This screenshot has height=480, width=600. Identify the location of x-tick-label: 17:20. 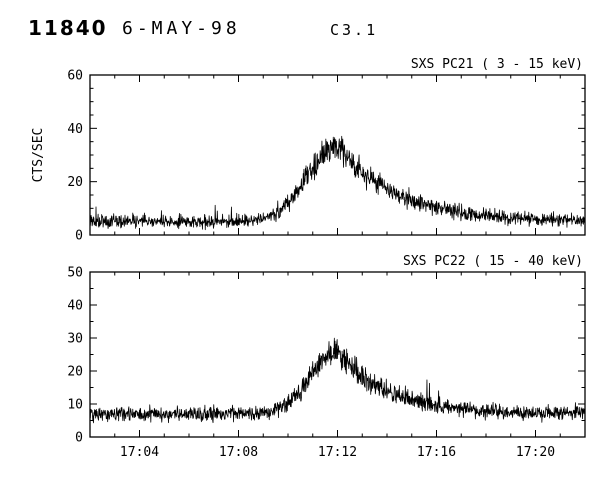
(535, 452).